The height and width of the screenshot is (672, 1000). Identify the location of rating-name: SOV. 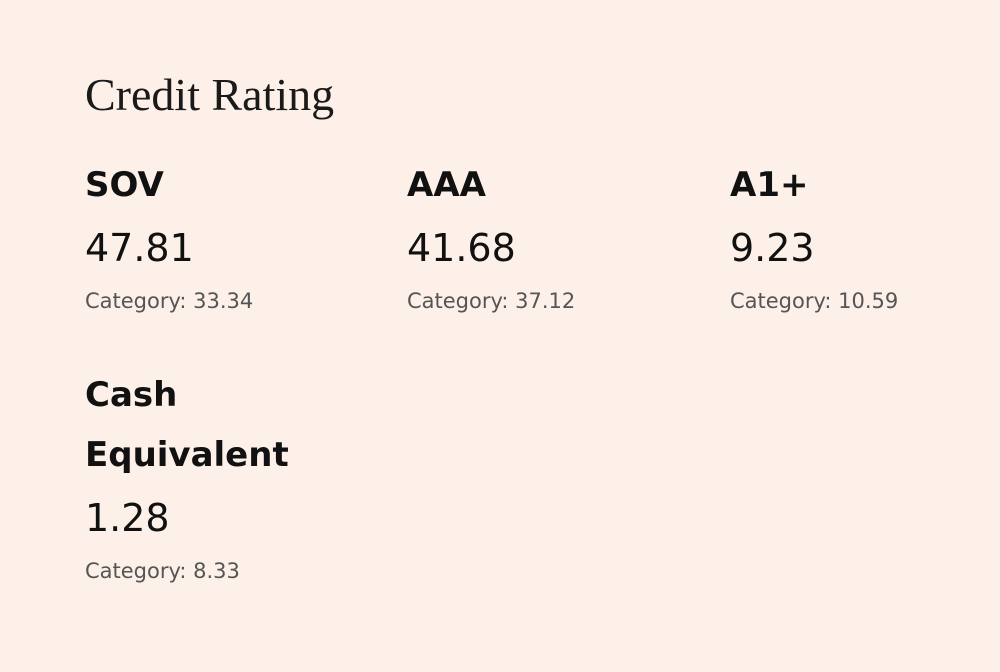
(124, 185).